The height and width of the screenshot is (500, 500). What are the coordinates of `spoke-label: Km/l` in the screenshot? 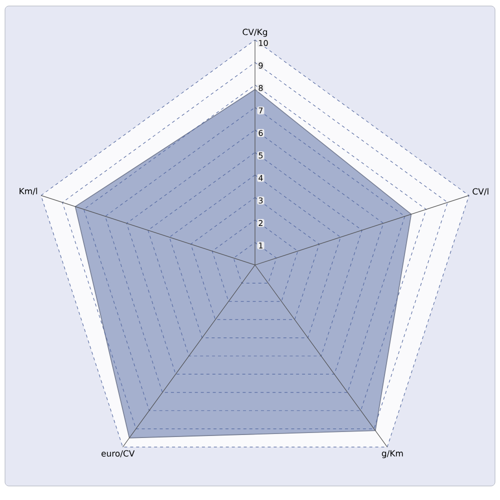 It's located at (29, 191).